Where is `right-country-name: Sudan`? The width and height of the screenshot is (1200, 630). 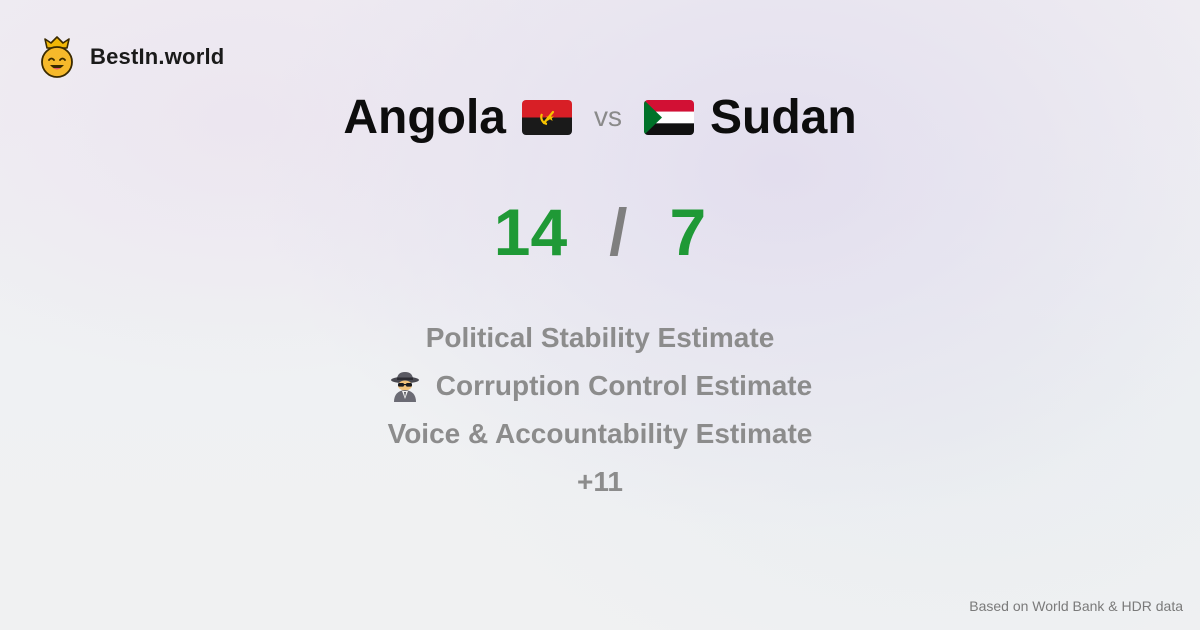 right-country-name: Sudan is located at coordinates (783, 117).